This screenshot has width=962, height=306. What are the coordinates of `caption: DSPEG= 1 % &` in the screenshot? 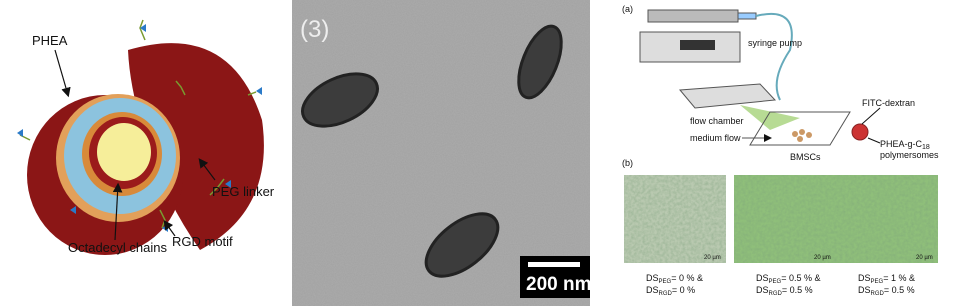 It's located at (886, 279).